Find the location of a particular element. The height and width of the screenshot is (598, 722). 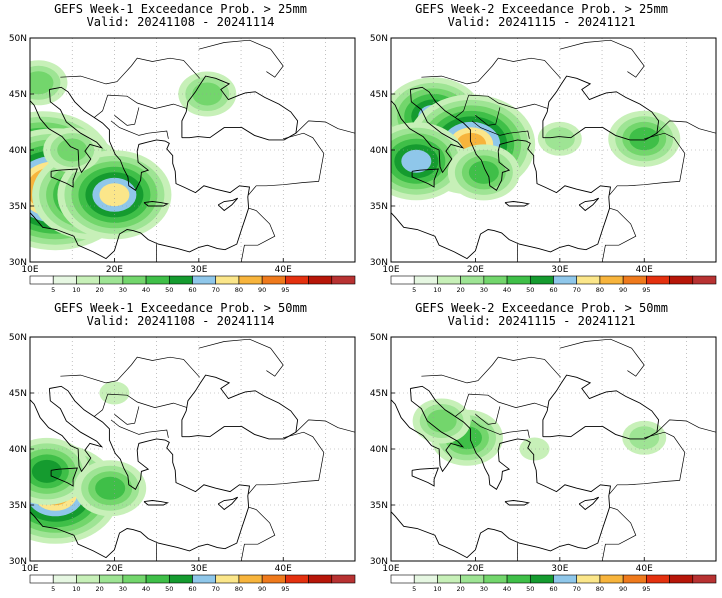

colorbar-label: 30 is located at coordinates (484, 290).